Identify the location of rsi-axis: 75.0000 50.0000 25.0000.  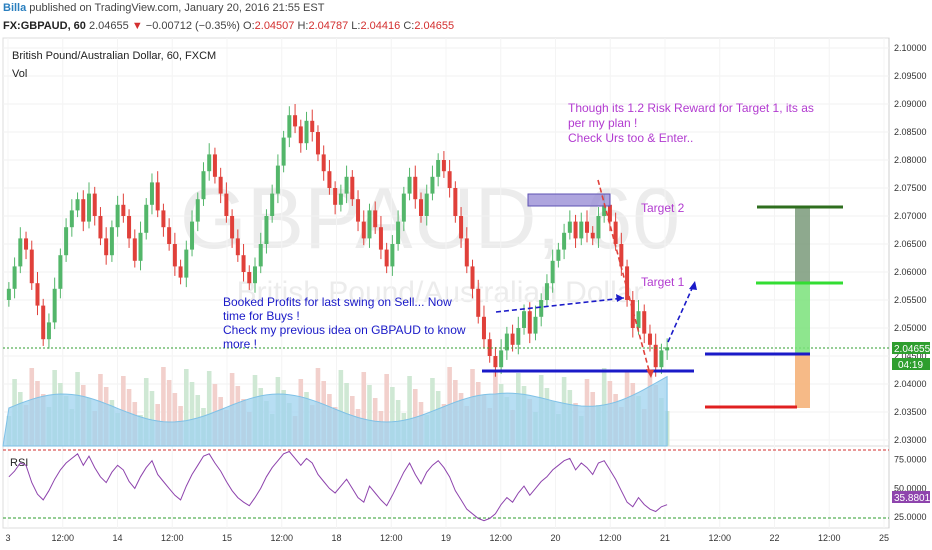
(910, 489).